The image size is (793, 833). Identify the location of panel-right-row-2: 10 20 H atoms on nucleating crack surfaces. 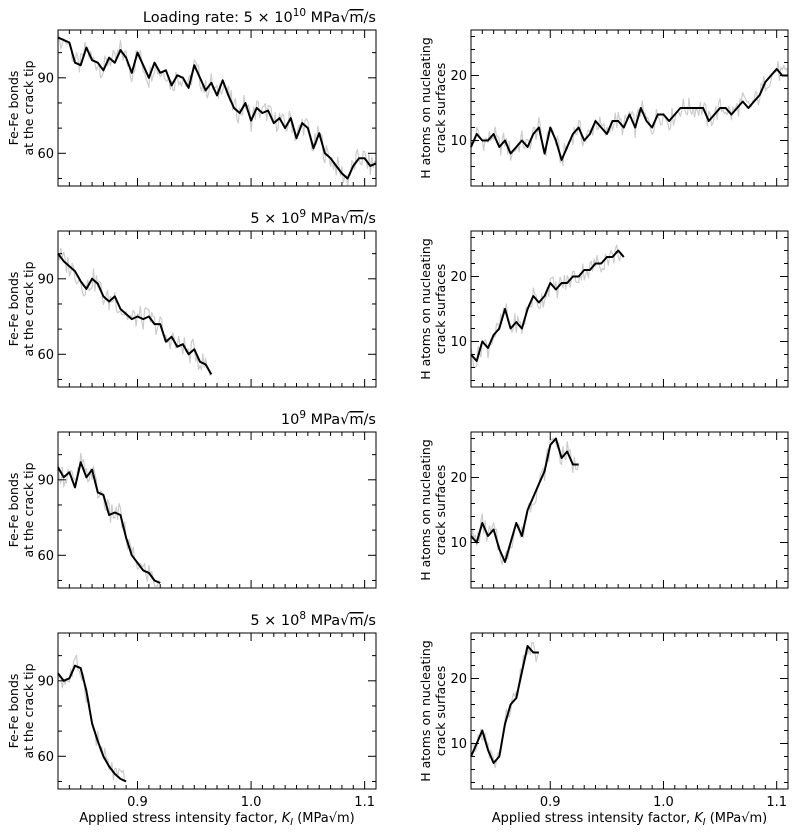
(603, 309).